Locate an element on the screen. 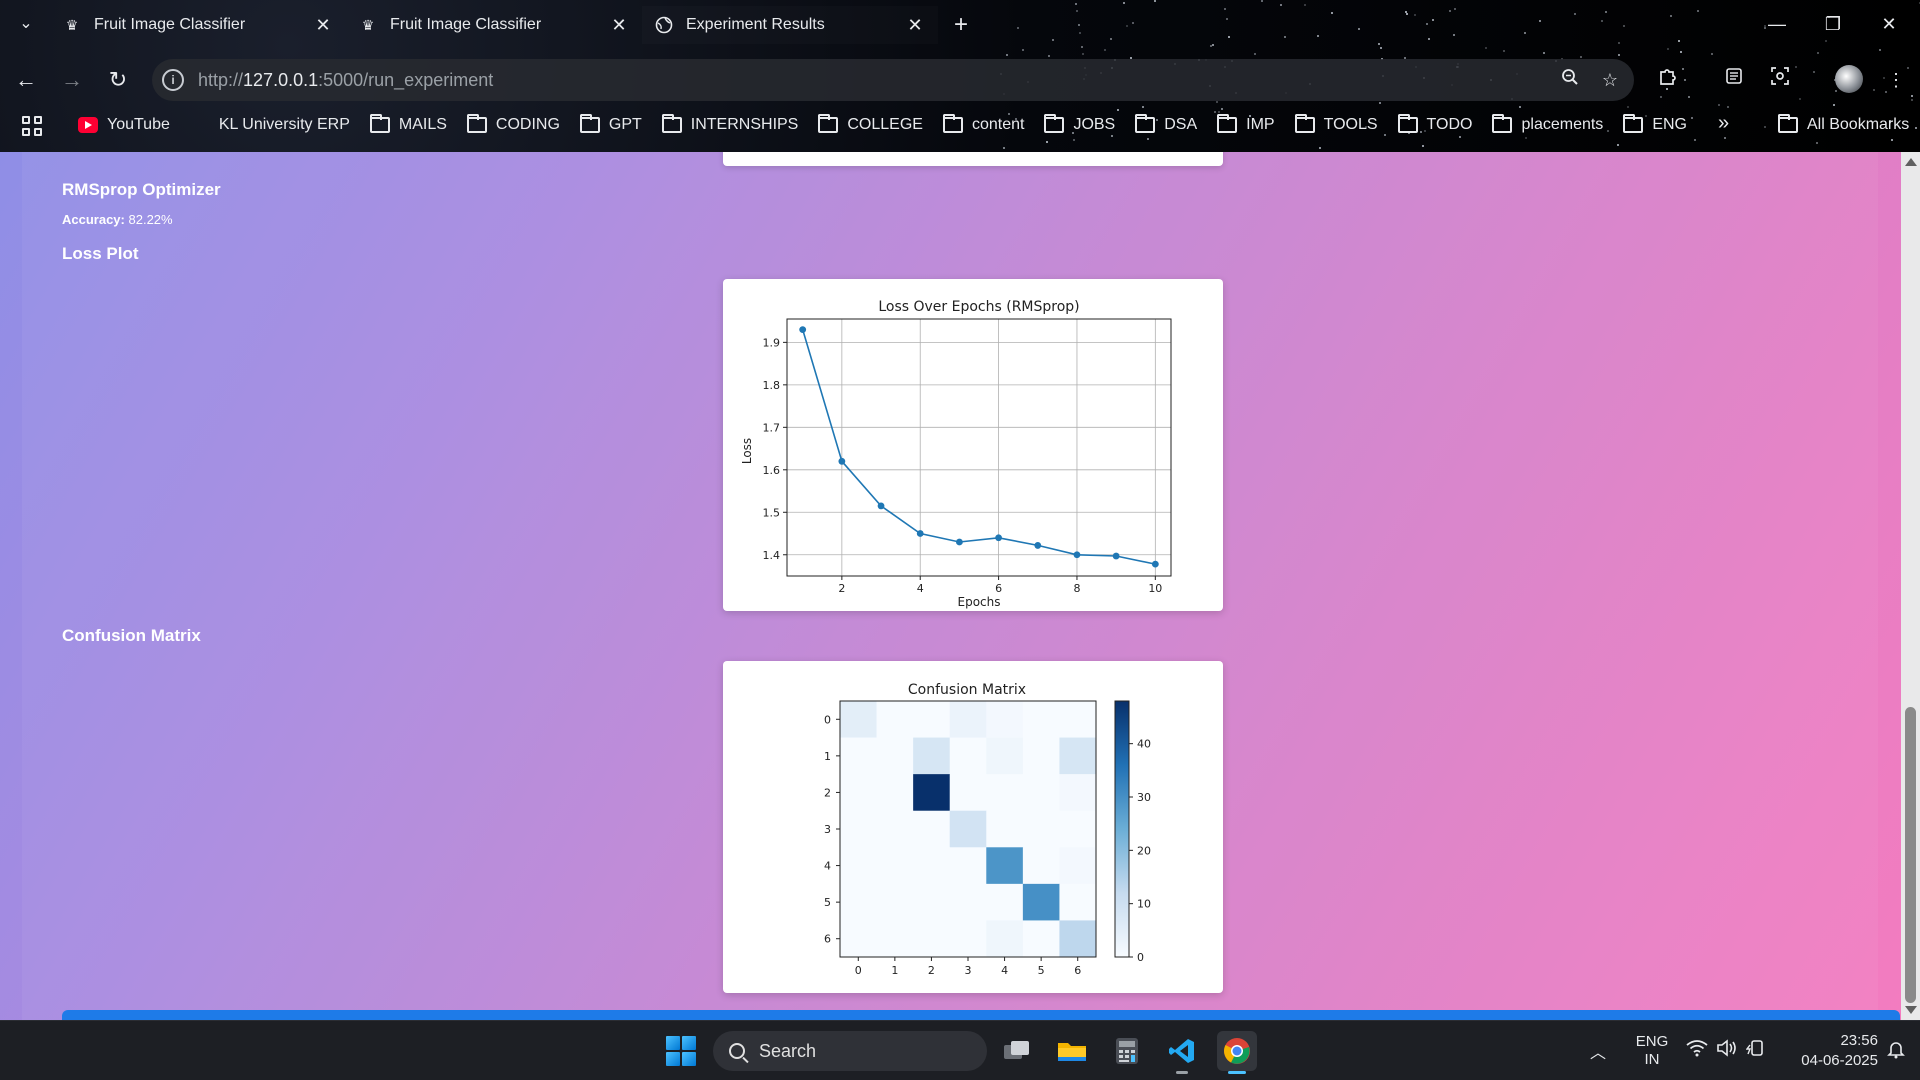 Image resolution: width=1920 pixels, height=1080 pixels. bookmark-eng: ENG is located at coordinates (1655, 124).